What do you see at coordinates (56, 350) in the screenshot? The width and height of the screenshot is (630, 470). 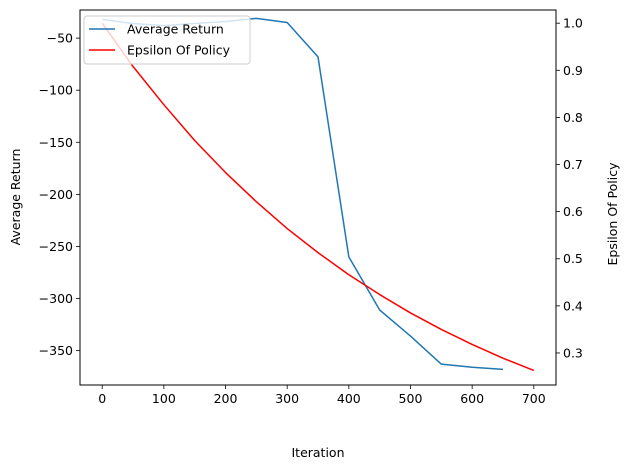 I see `y-left-tick-label-350: −350` at bounding box center [56, 350].